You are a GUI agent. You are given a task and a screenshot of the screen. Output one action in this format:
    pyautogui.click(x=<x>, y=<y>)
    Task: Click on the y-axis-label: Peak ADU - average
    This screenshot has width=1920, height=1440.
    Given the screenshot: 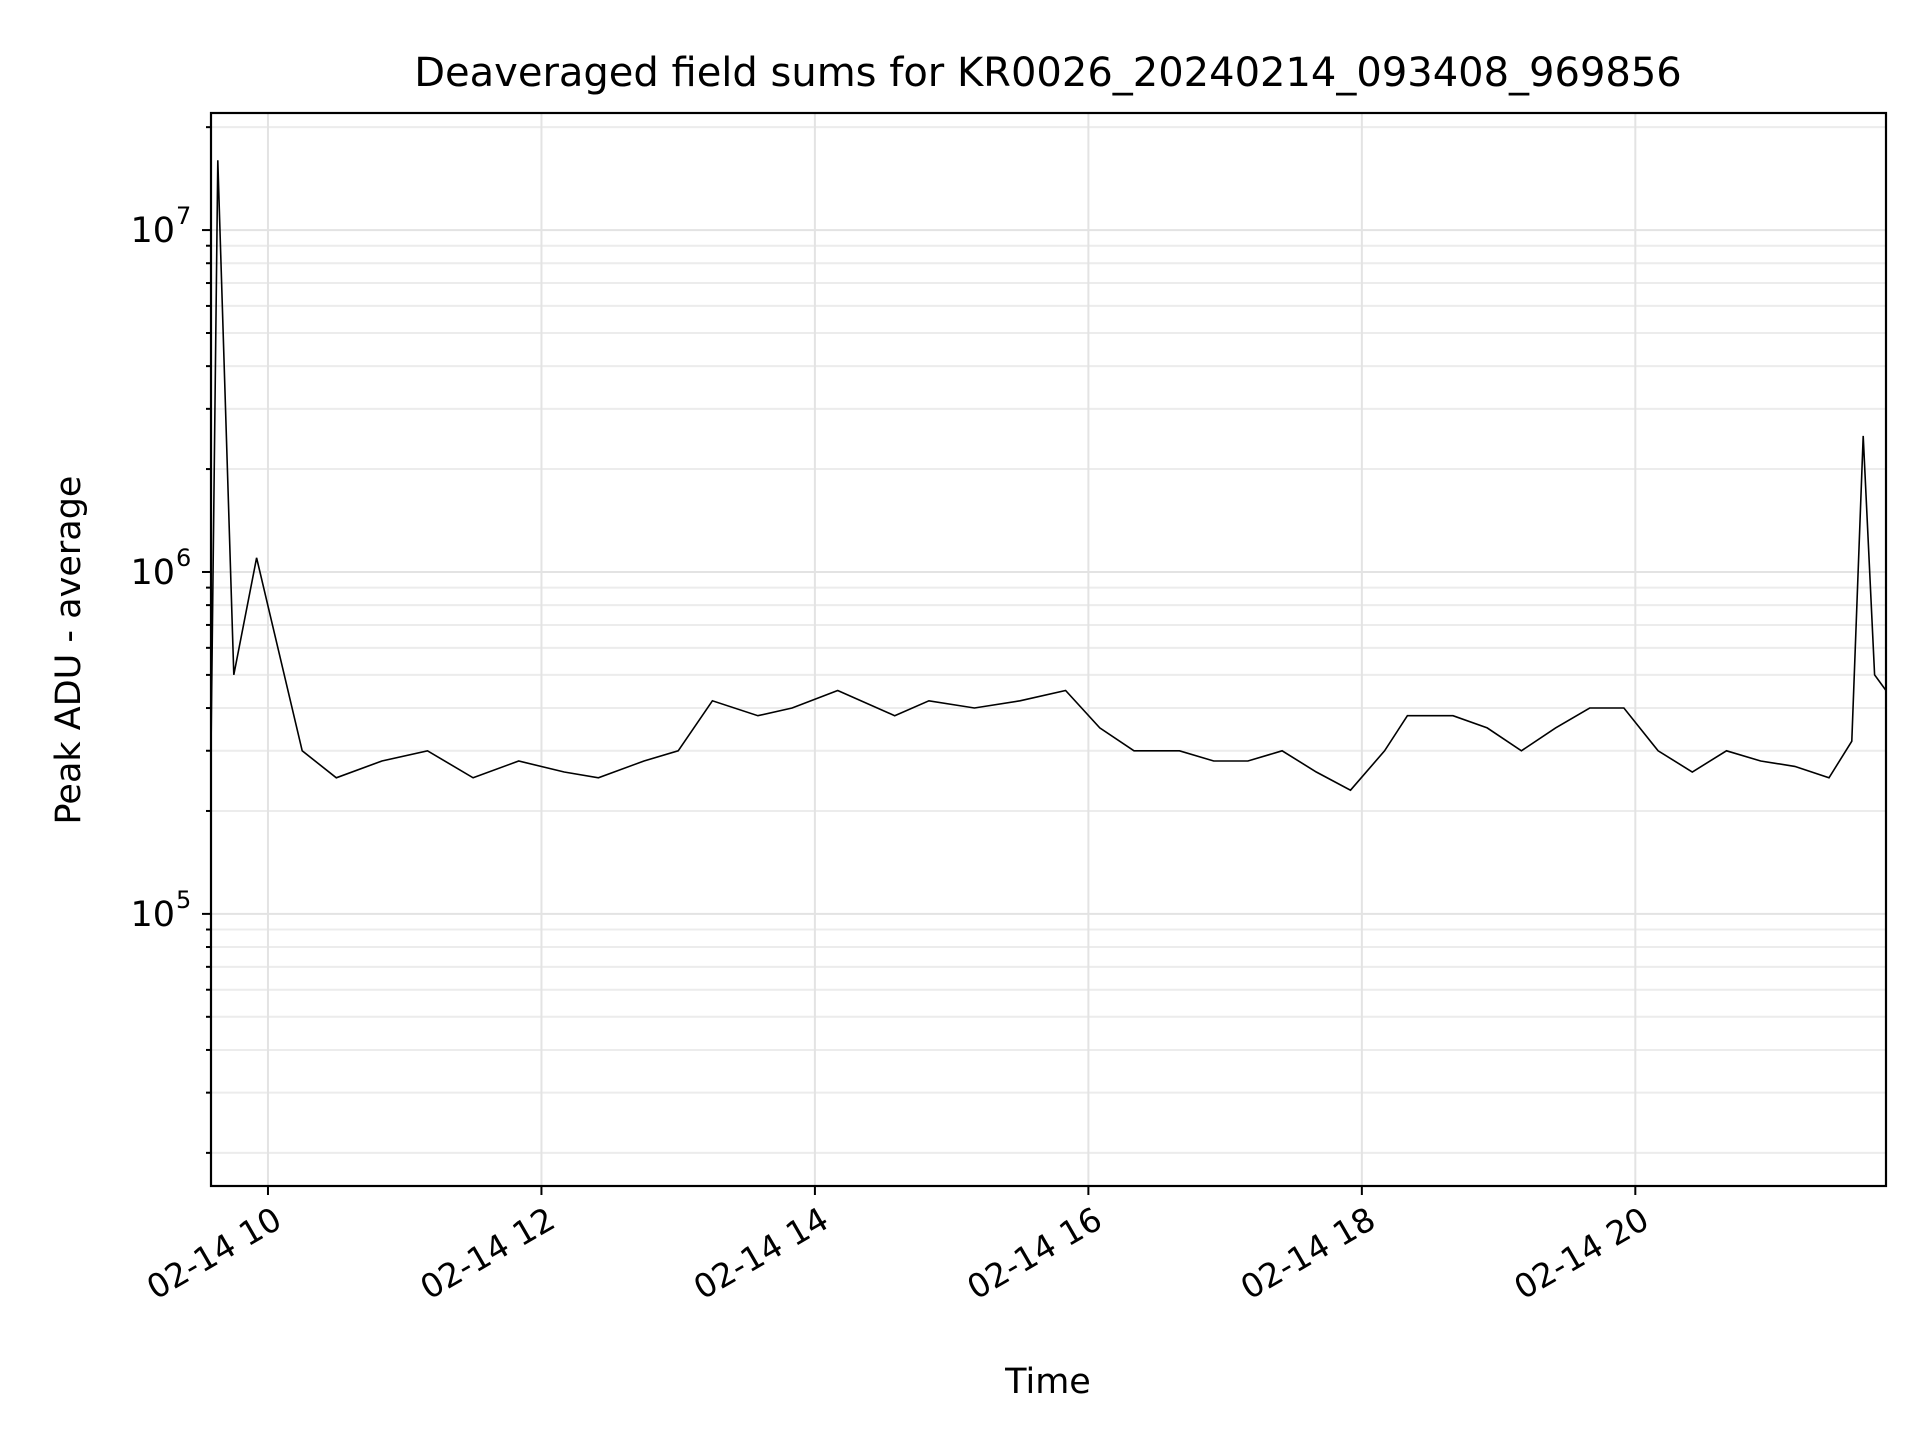 What is the action you would take?
    pyautogui.click(x=69, y=650)
    